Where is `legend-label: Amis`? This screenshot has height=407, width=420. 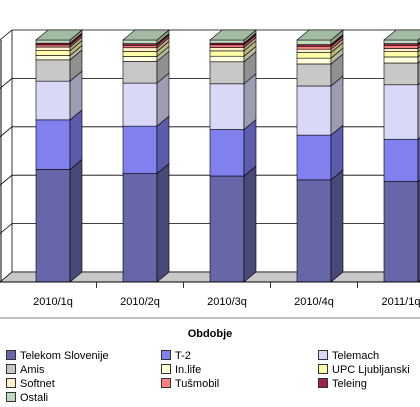 legend-label: Amis is located at coordinates (32, 370).